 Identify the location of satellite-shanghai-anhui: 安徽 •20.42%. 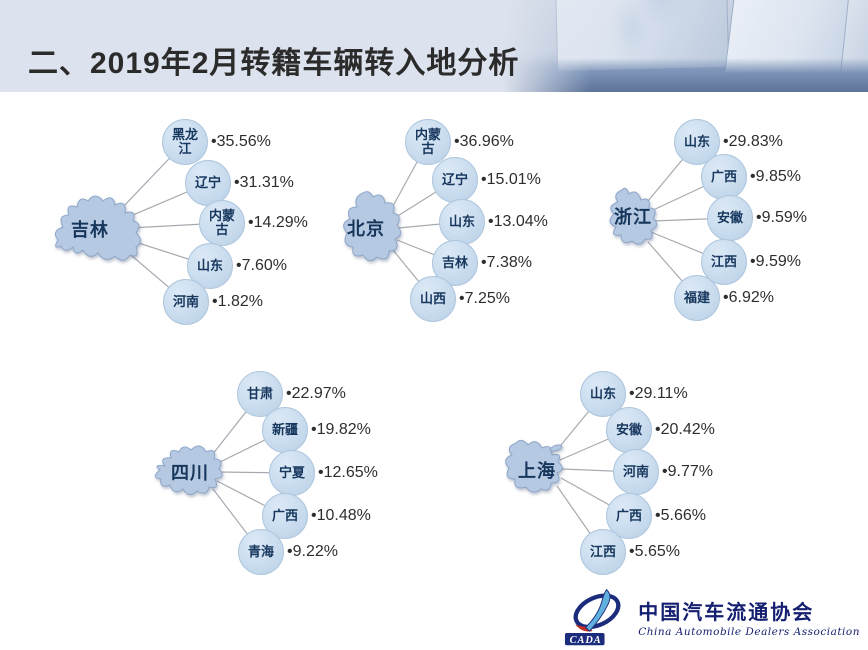
(660, 430).